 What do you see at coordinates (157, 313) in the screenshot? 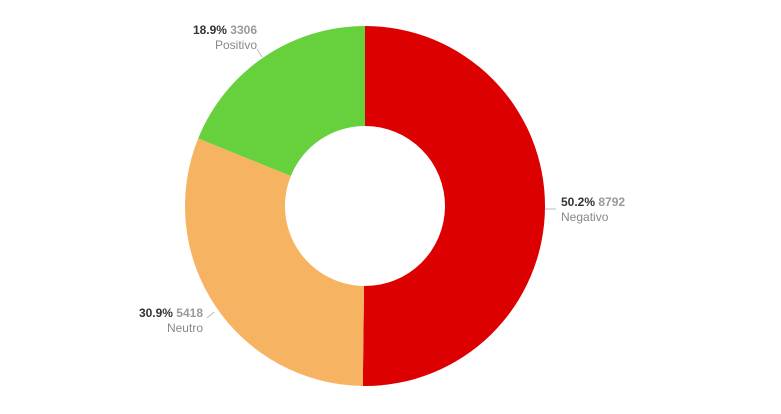
I see `slice-percent: 30.9%` at bounding box center [157, 313].